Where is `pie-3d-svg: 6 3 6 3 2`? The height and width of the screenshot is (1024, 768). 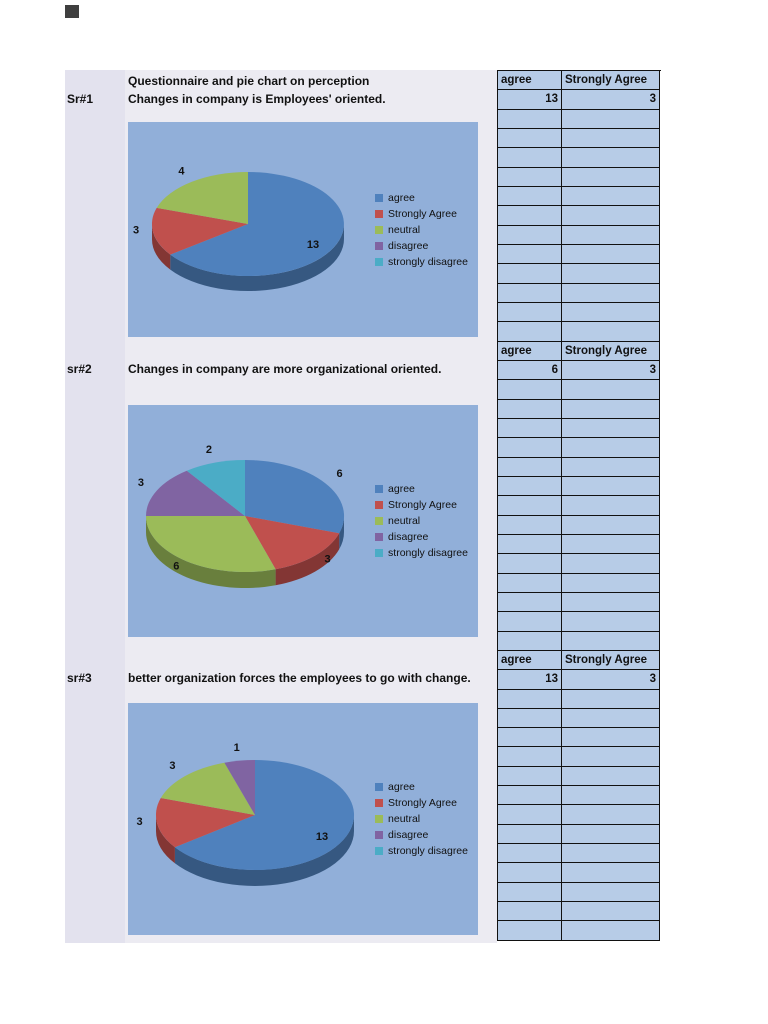 pie-3d-svg: 6 3 6 3 2 is located at coordinates (241, 516).